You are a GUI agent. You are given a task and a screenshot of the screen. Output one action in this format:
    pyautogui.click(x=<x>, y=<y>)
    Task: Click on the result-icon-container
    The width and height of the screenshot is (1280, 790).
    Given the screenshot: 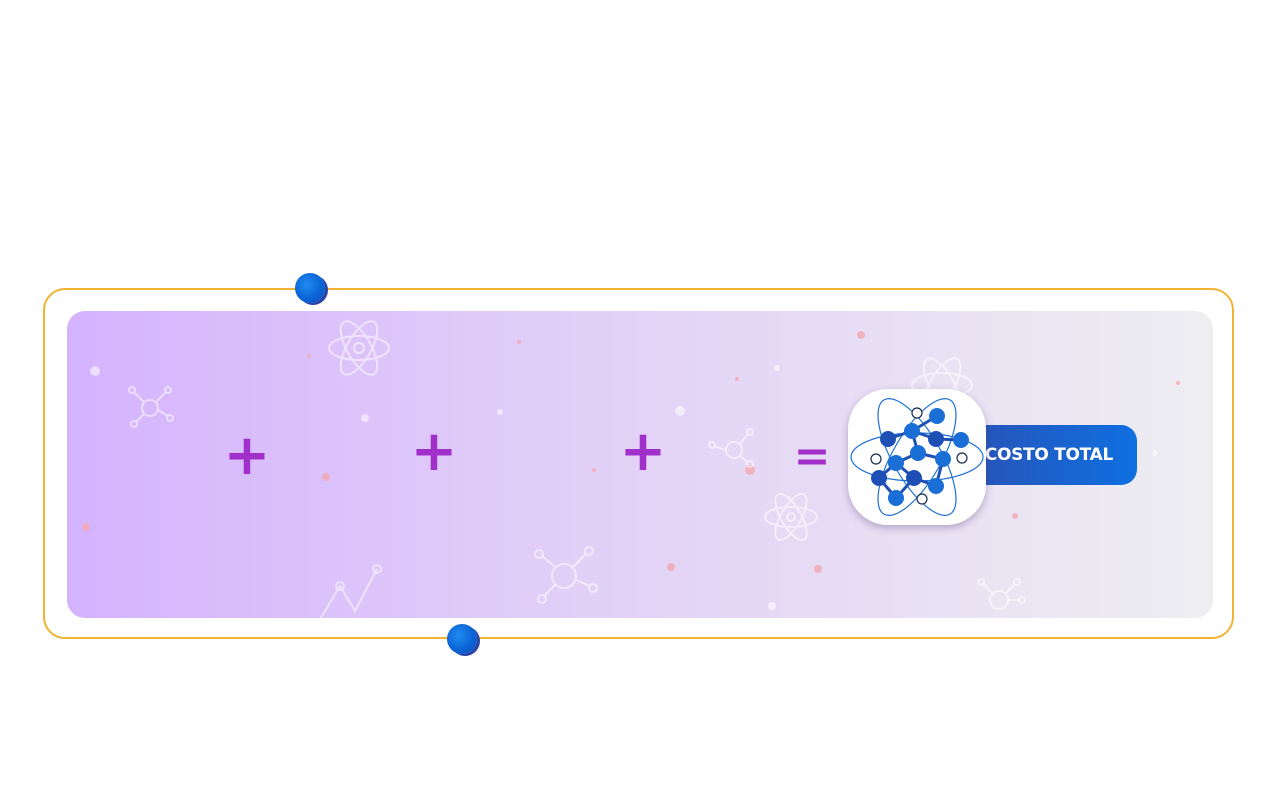 What is the action you would take?
    pyautogui.click(x=917, y=457)
    